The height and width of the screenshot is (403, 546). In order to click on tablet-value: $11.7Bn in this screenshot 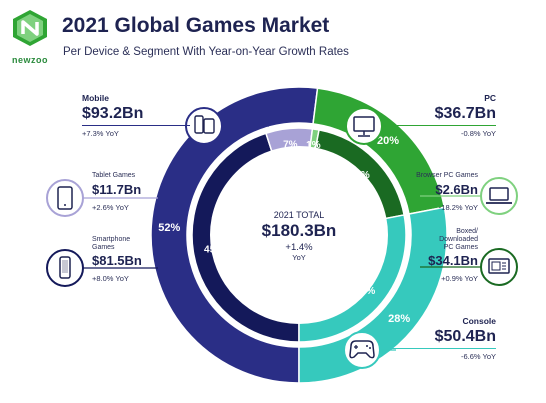, I will do `click(117, 189)`.